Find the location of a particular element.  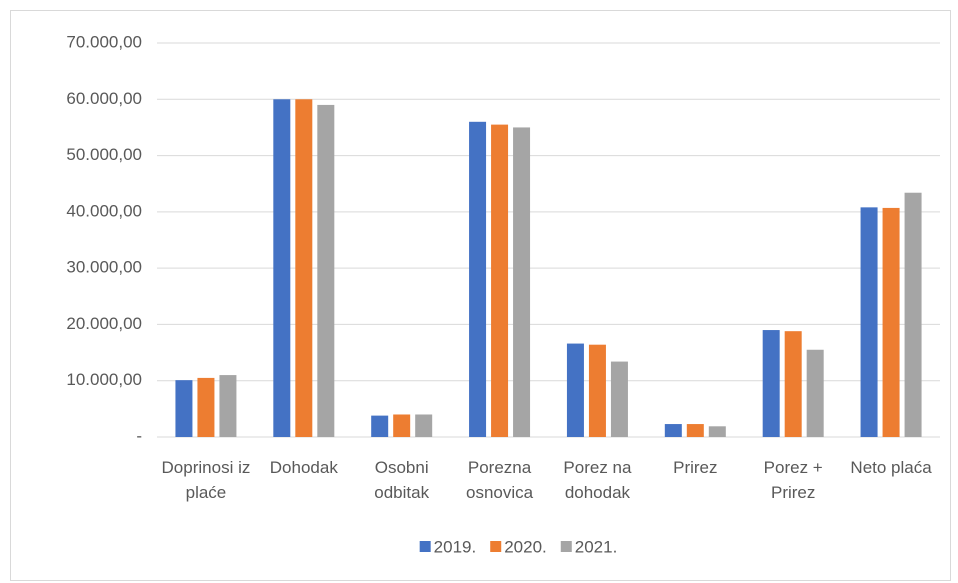

y-tick-label: 30.000,00 is located at coordinates (104, 267).